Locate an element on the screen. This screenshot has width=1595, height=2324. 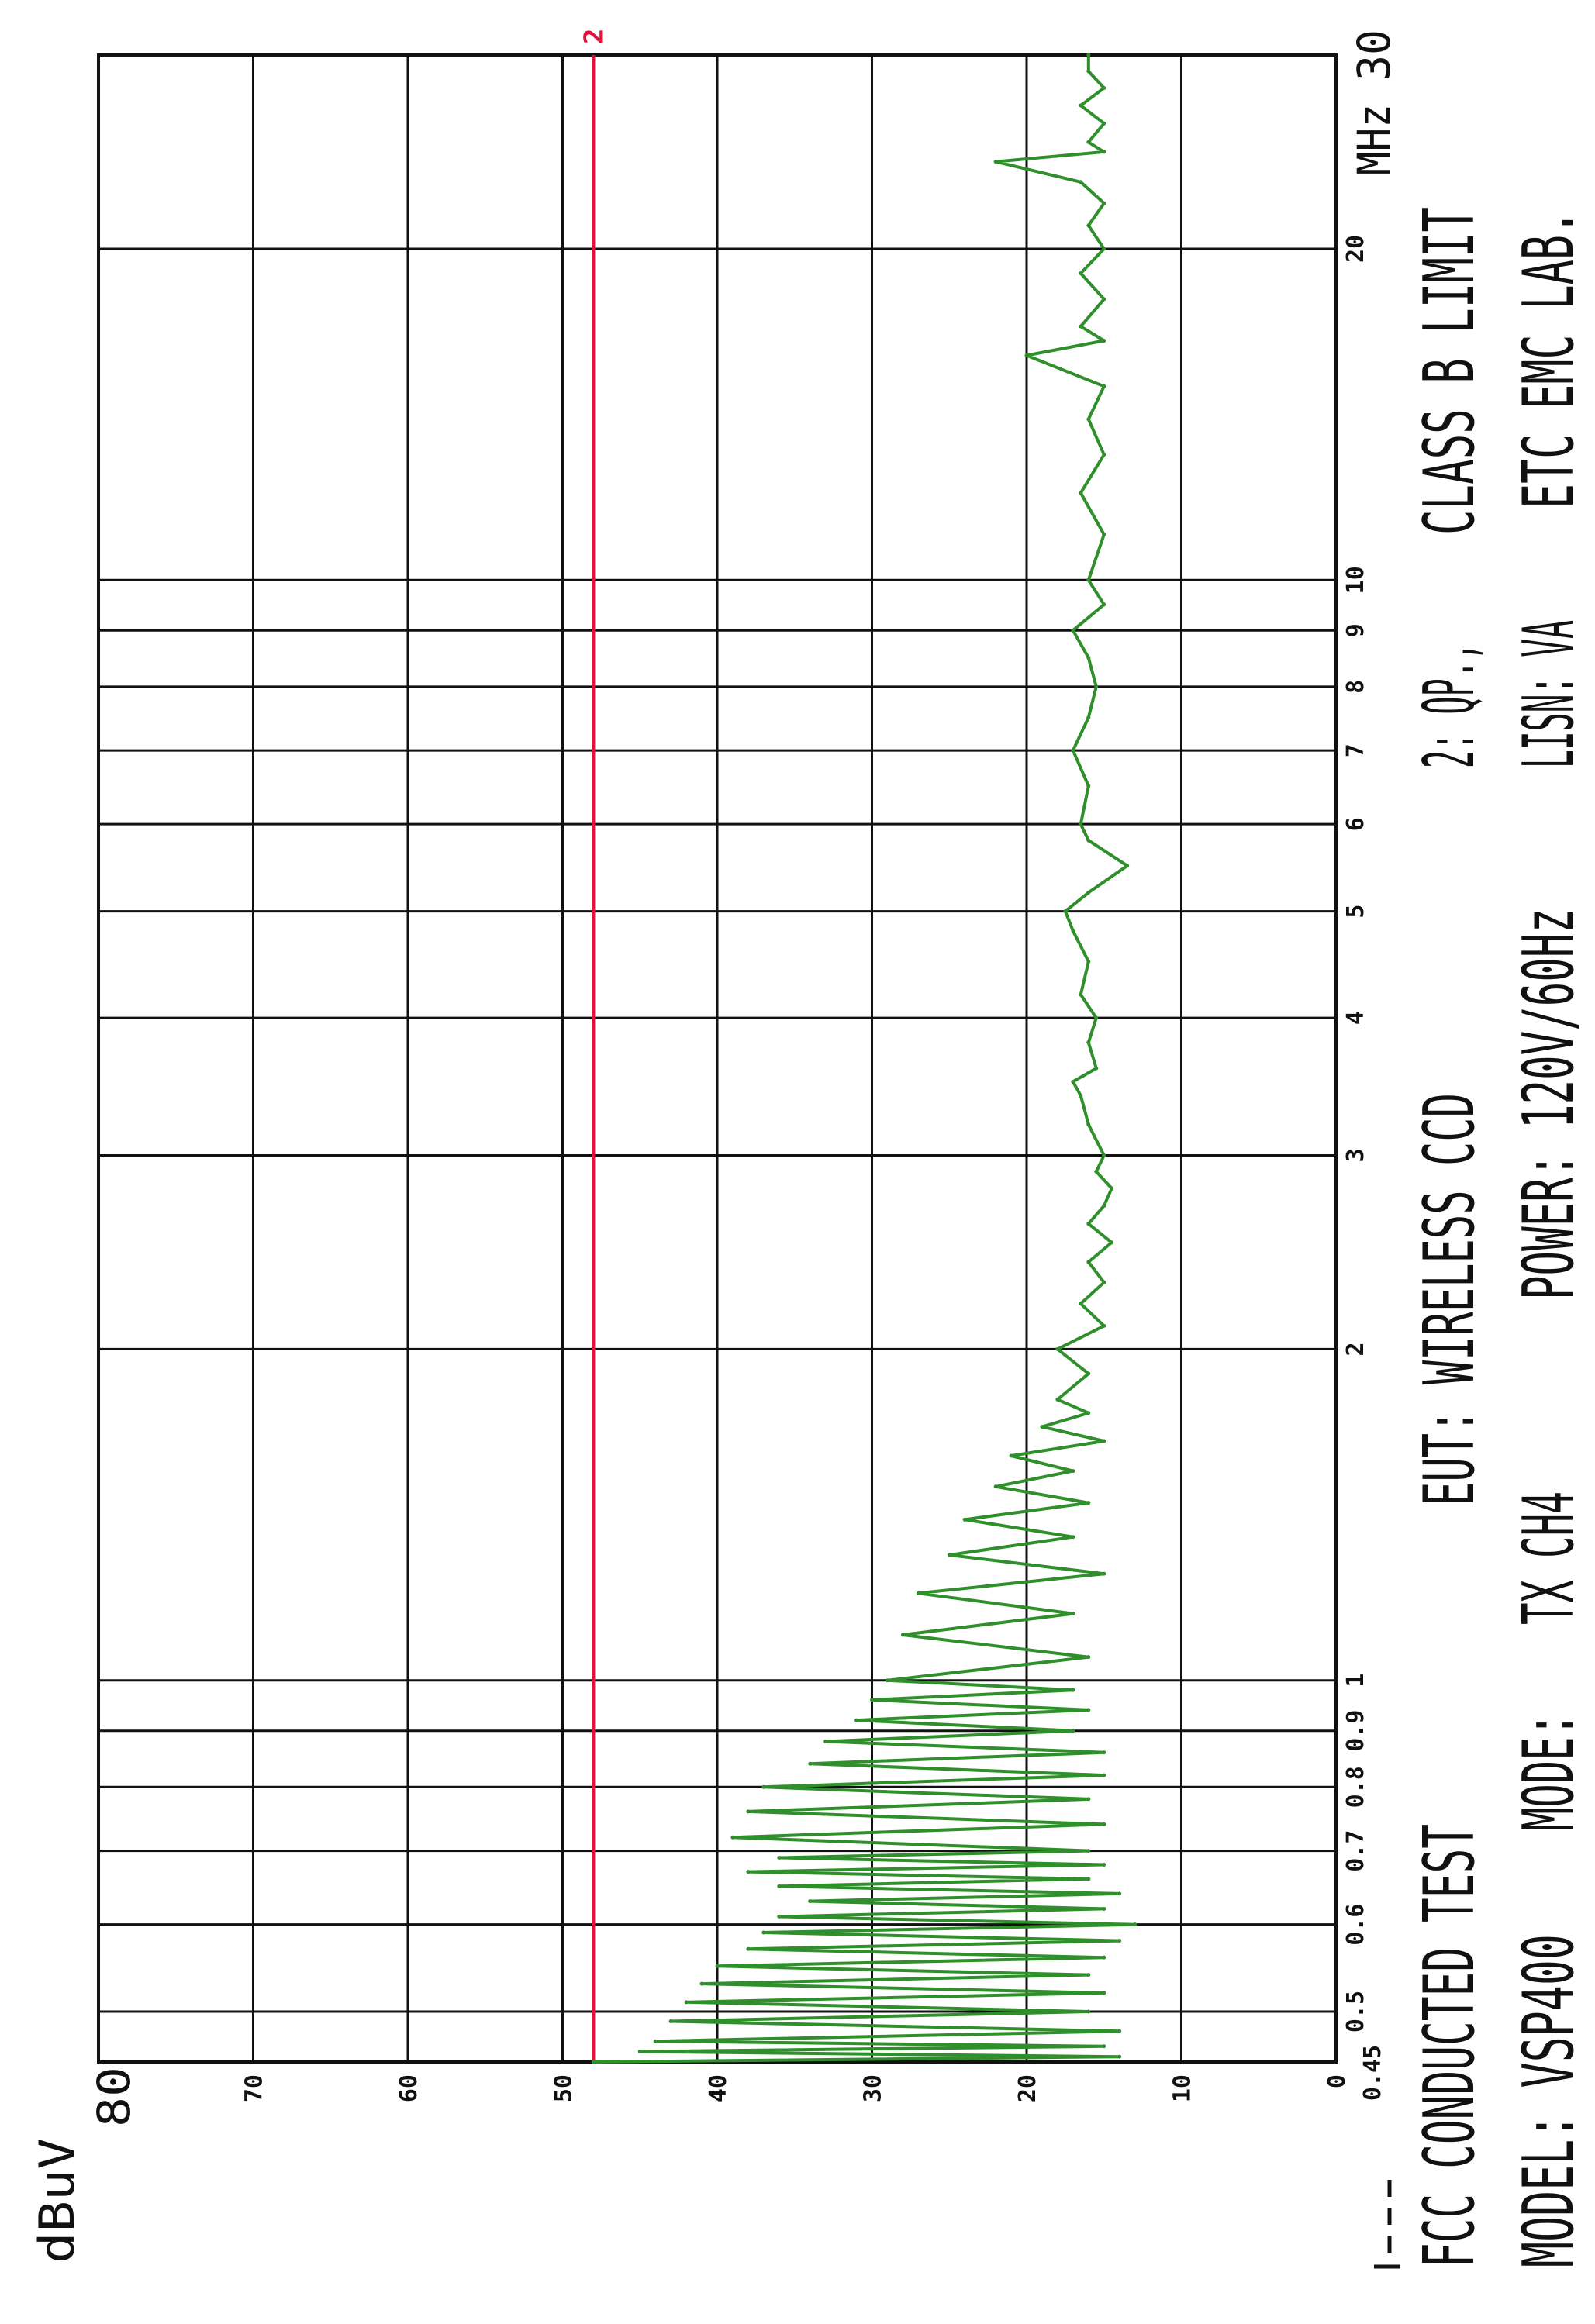
x-tick-label: 0.8 is located at coordinates (1355, 1787).